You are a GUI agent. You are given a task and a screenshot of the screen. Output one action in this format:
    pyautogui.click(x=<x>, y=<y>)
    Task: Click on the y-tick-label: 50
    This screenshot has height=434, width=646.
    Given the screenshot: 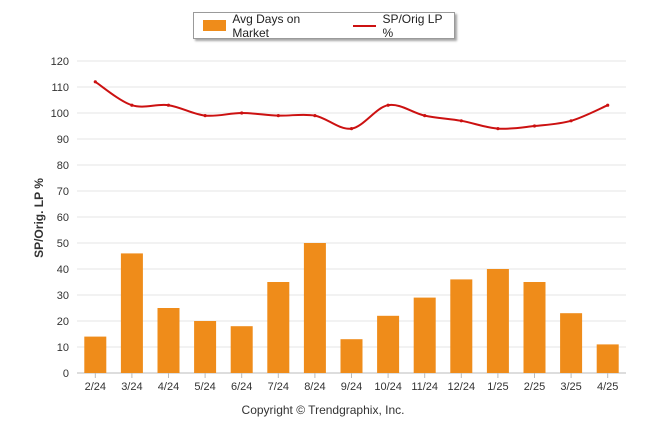 What is the action you would take?
    pyautogui.click(x=63, y=244)
    